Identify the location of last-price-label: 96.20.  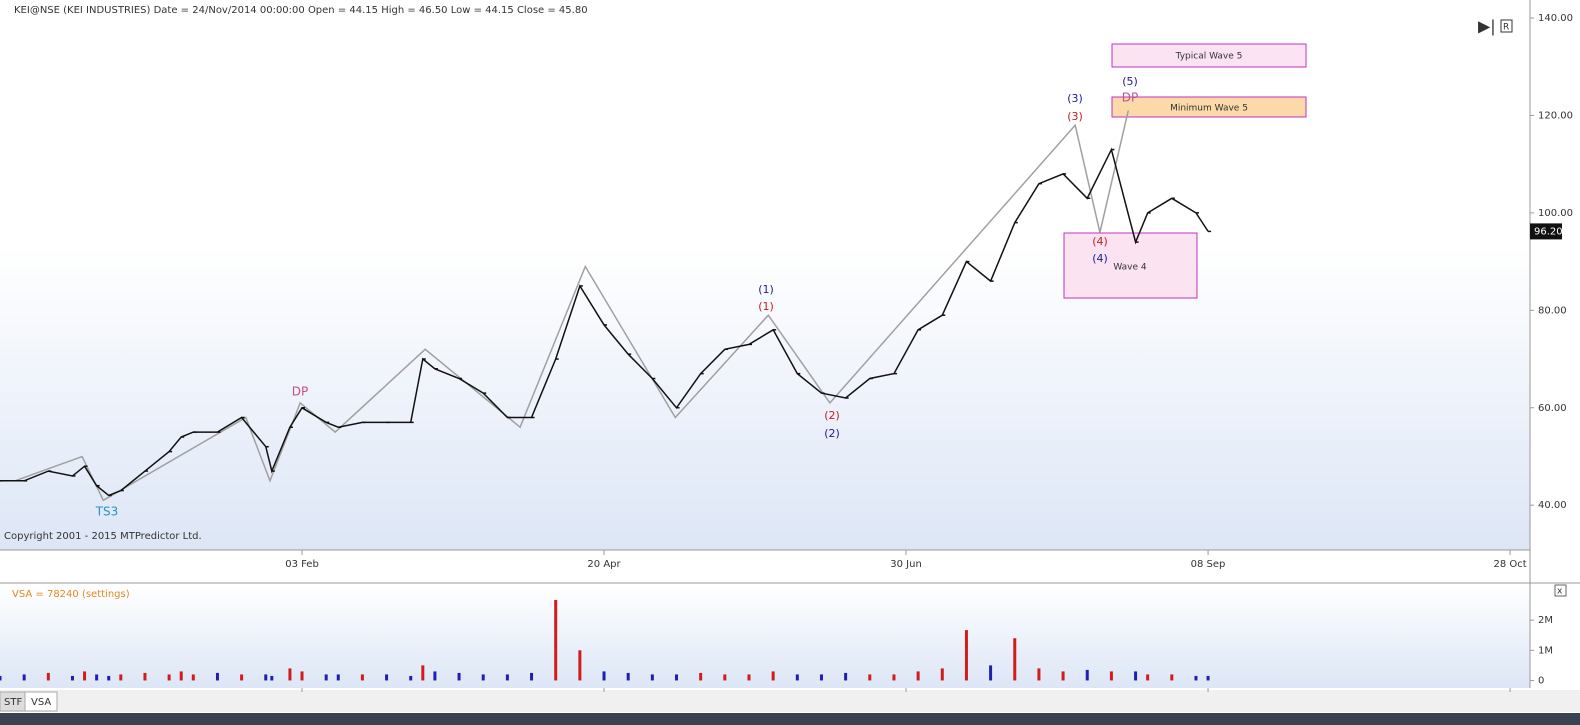
(1548, 231).